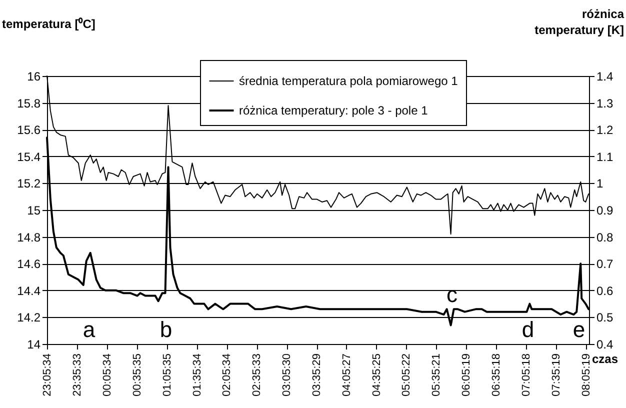 This screenshot has height=408, width=626. What do you see at coordinates (34, 345) in the screenshot?
I see `y-tick-label: 14` at bounding box center [34, 345].